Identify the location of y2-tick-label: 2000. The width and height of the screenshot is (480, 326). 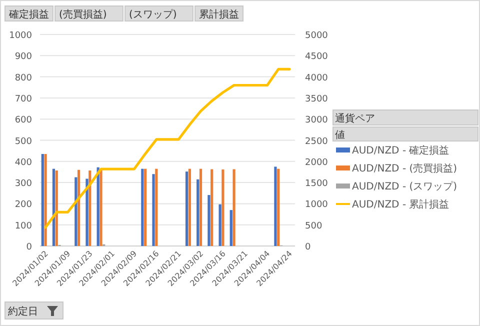
(316, 163).